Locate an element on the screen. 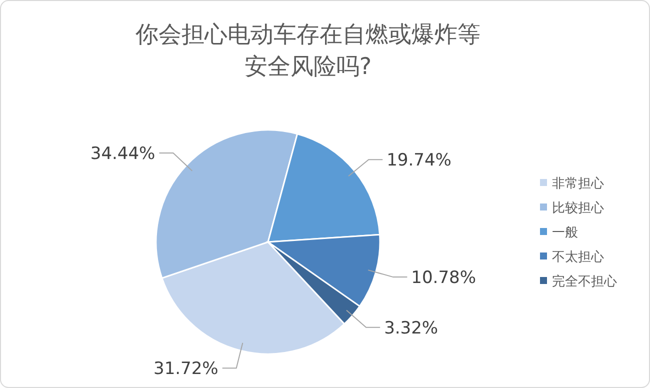 Image resolution: width=650 pixels, height=388 pixels. data-label: 10.78% is located at coordinates (443, 278).